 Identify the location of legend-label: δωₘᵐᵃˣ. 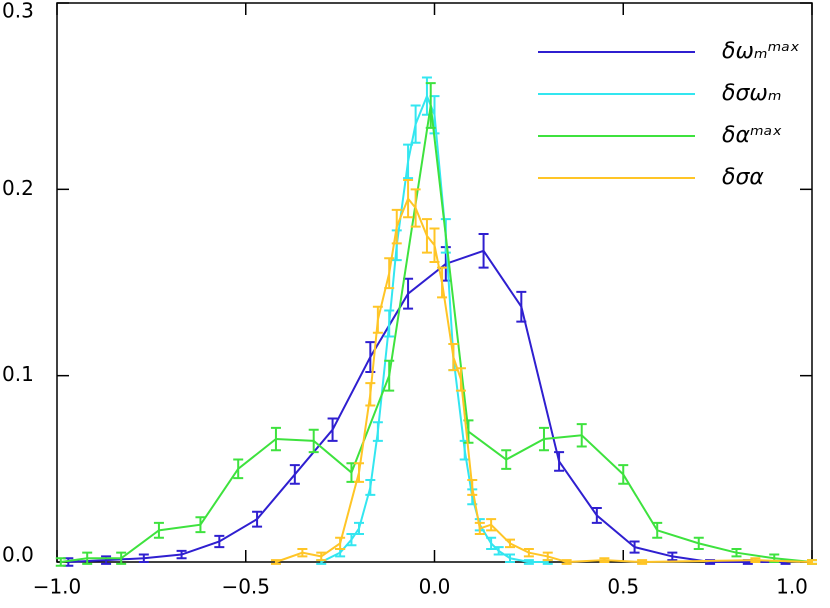
(761, 51).